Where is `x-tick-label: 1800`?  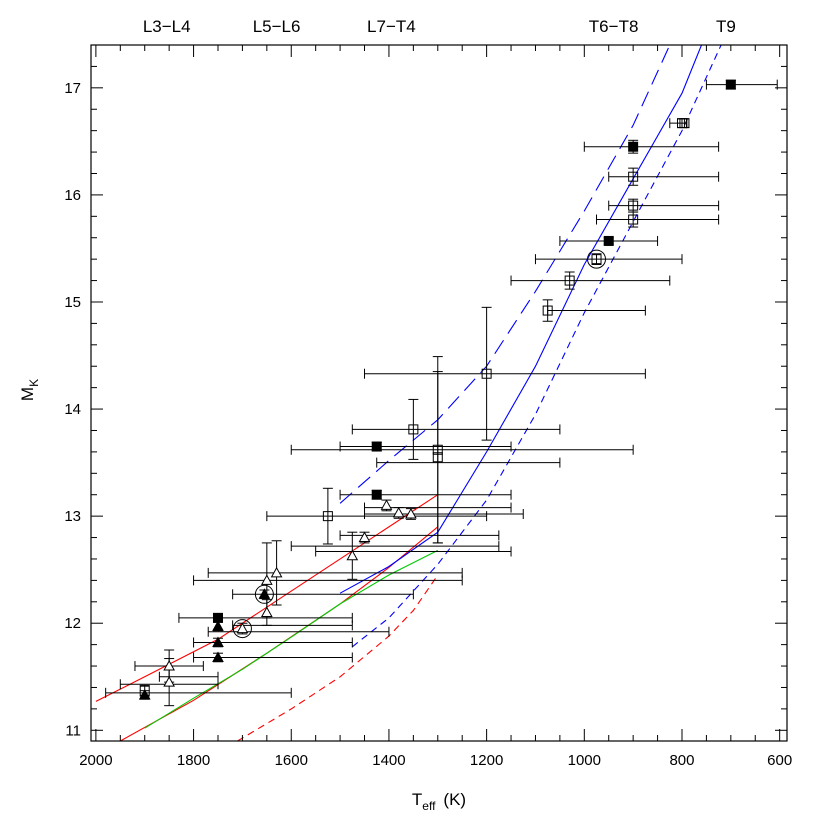
x-tick-label: 1800 is located at coordinates (193, 760).